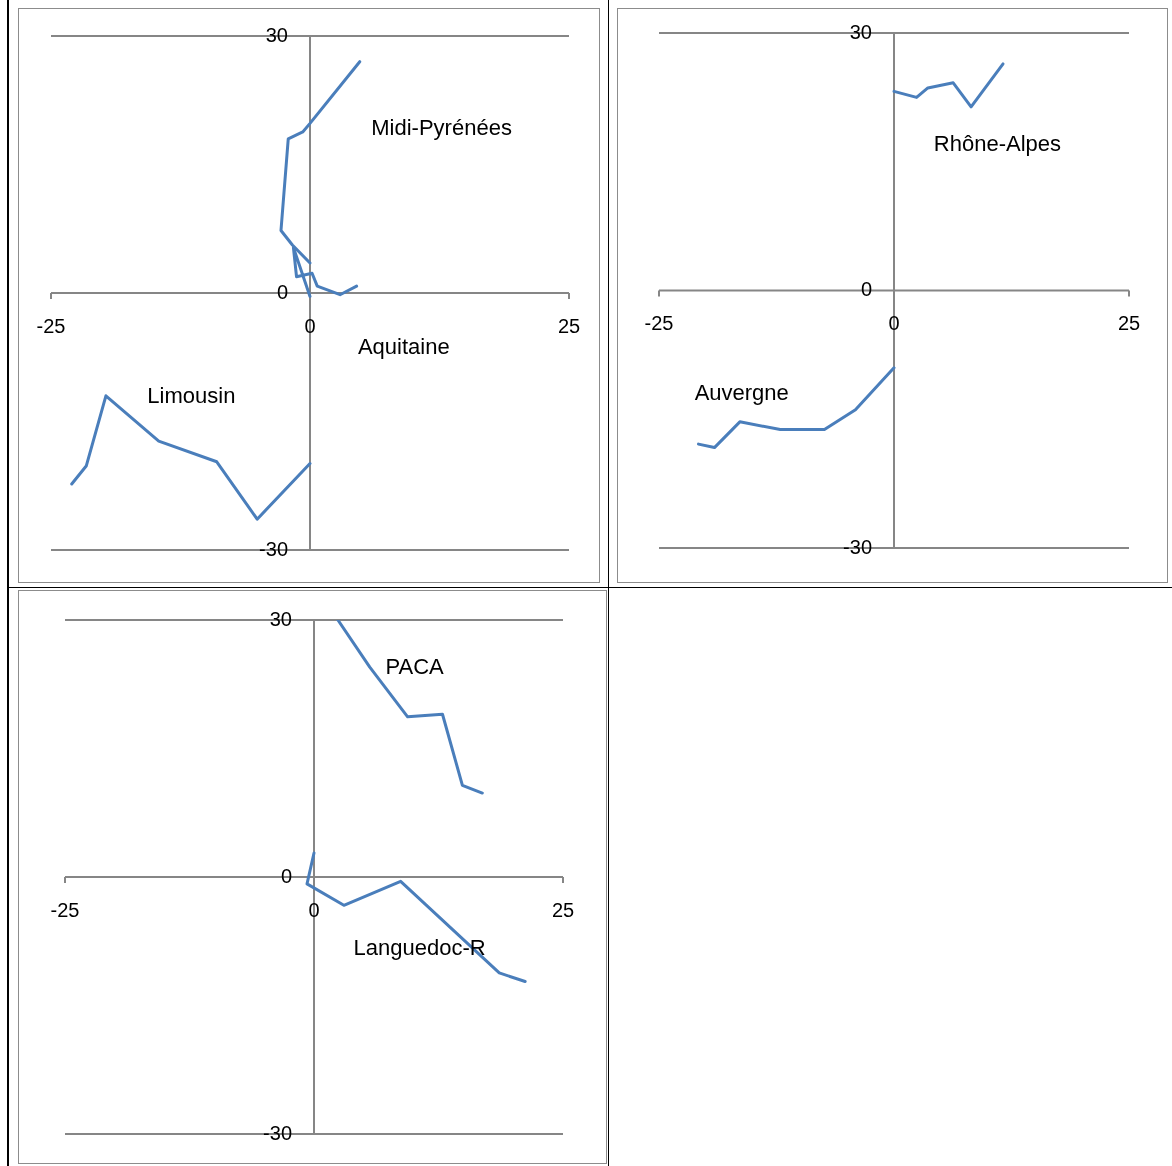  I want to click on annotation: Auvergne, so click(741, 392).